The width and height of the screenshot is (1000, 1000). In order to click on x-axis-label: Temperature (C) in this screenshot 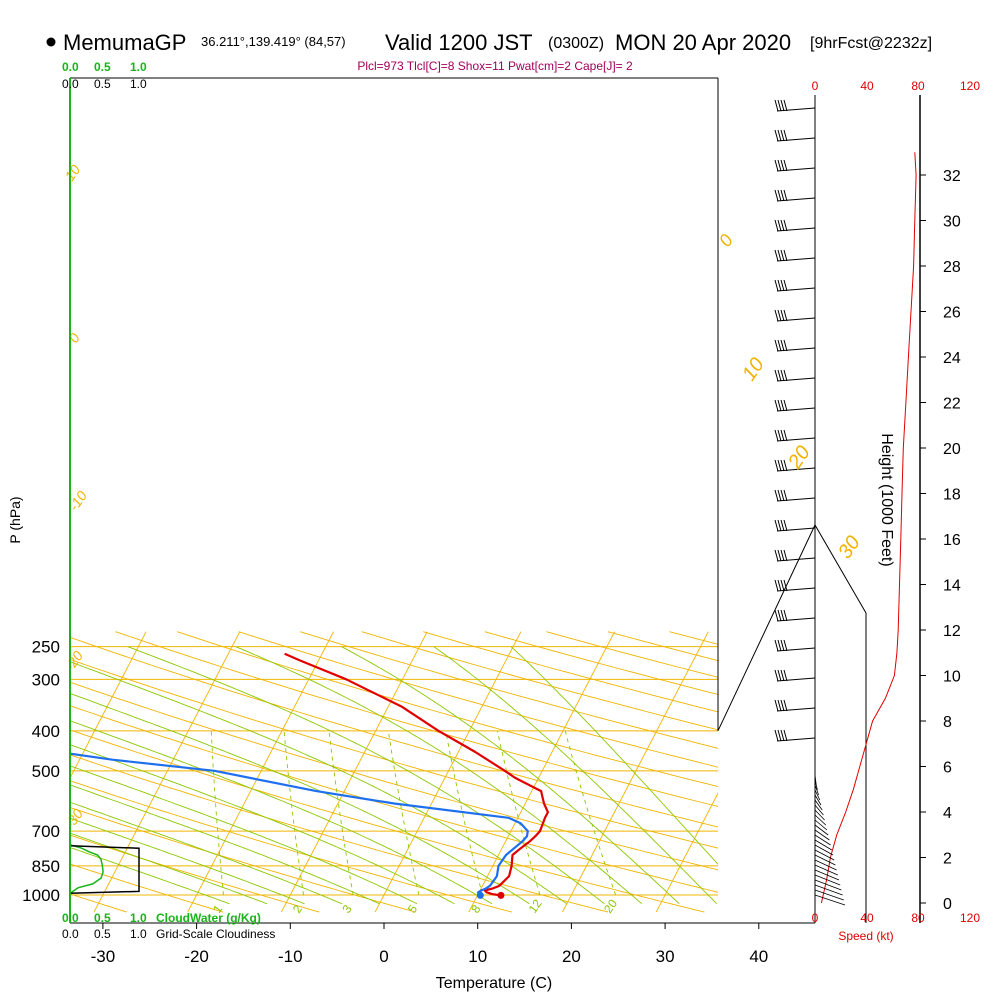, I will do `click(494, 983)`.